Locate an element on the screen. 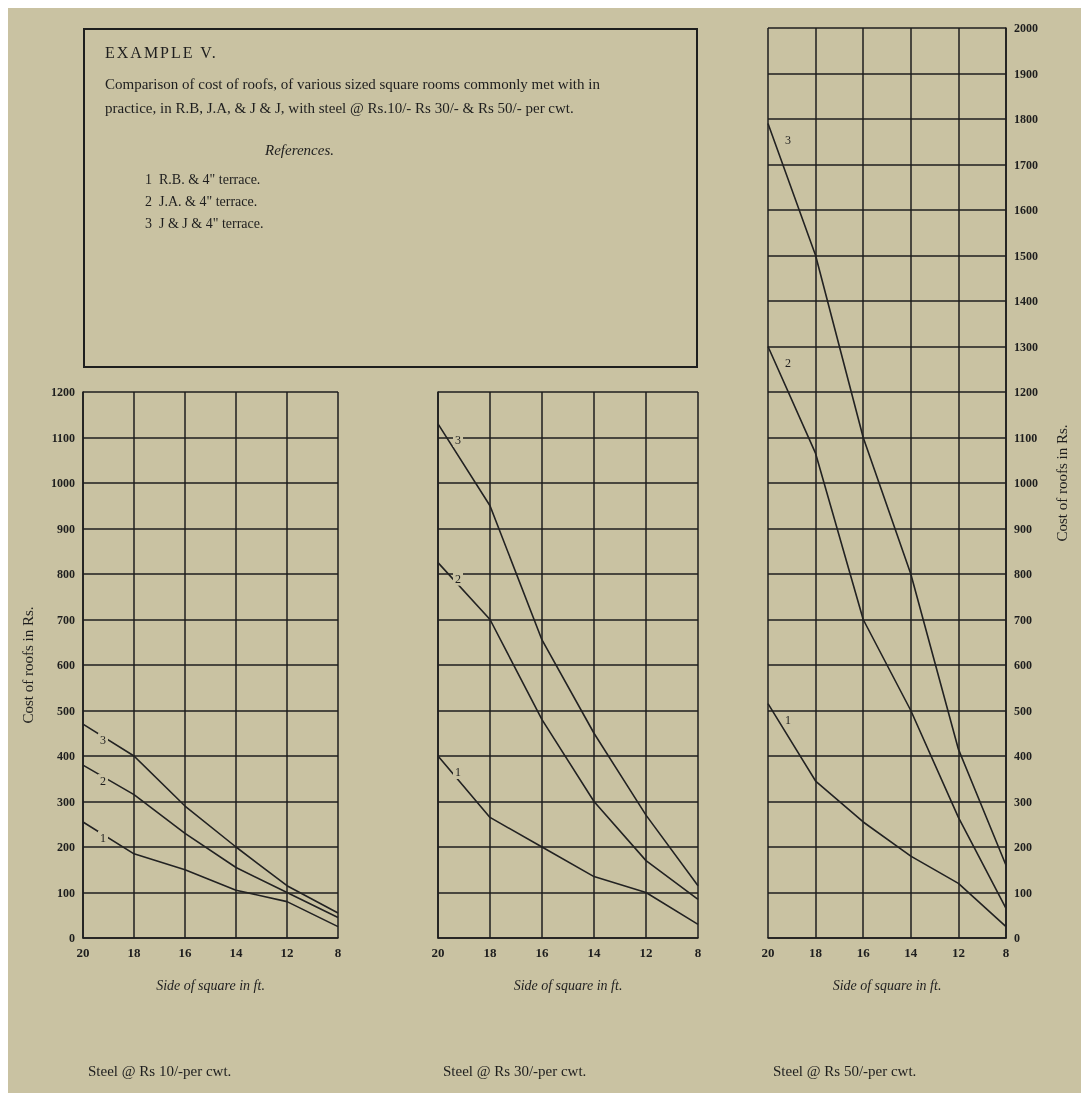  text: 2 J.A. & 4" terrace. is located at coordinates (202, 202).